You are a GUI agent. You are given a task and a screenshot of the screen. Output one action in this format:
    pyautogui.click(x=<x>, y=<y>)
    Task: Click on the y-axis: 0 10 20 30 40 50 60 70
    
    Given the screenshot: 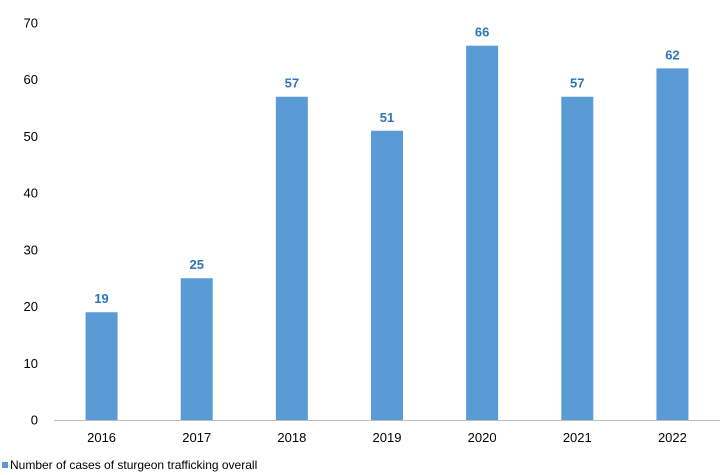 What is the action you would take?
    pyautogui.click(x=31, y=222)
    